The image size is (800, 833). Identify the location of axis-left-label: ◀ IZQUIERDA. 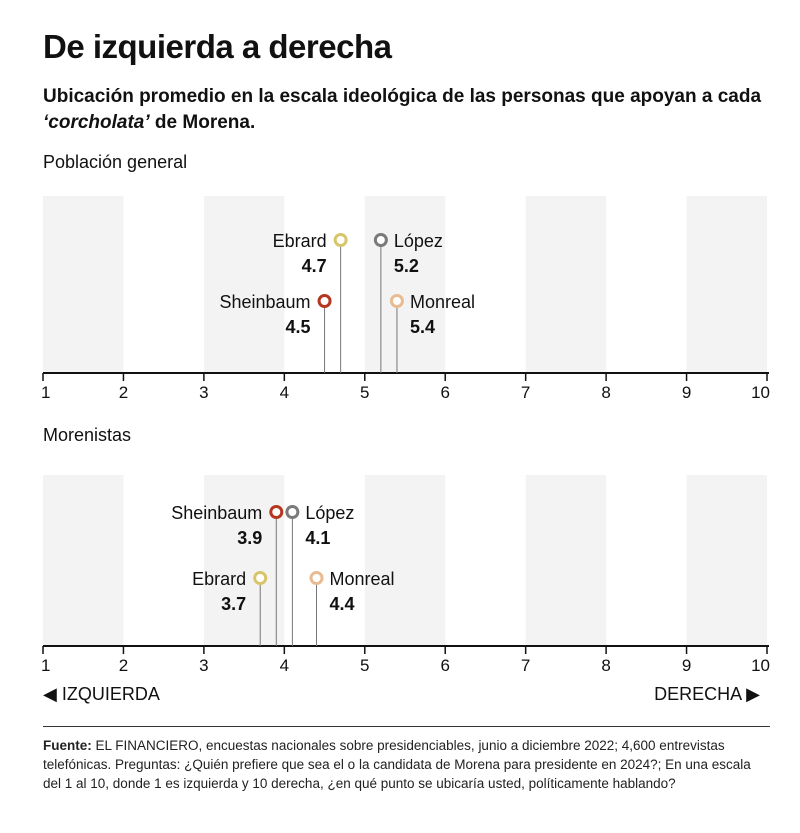
(101, 694).